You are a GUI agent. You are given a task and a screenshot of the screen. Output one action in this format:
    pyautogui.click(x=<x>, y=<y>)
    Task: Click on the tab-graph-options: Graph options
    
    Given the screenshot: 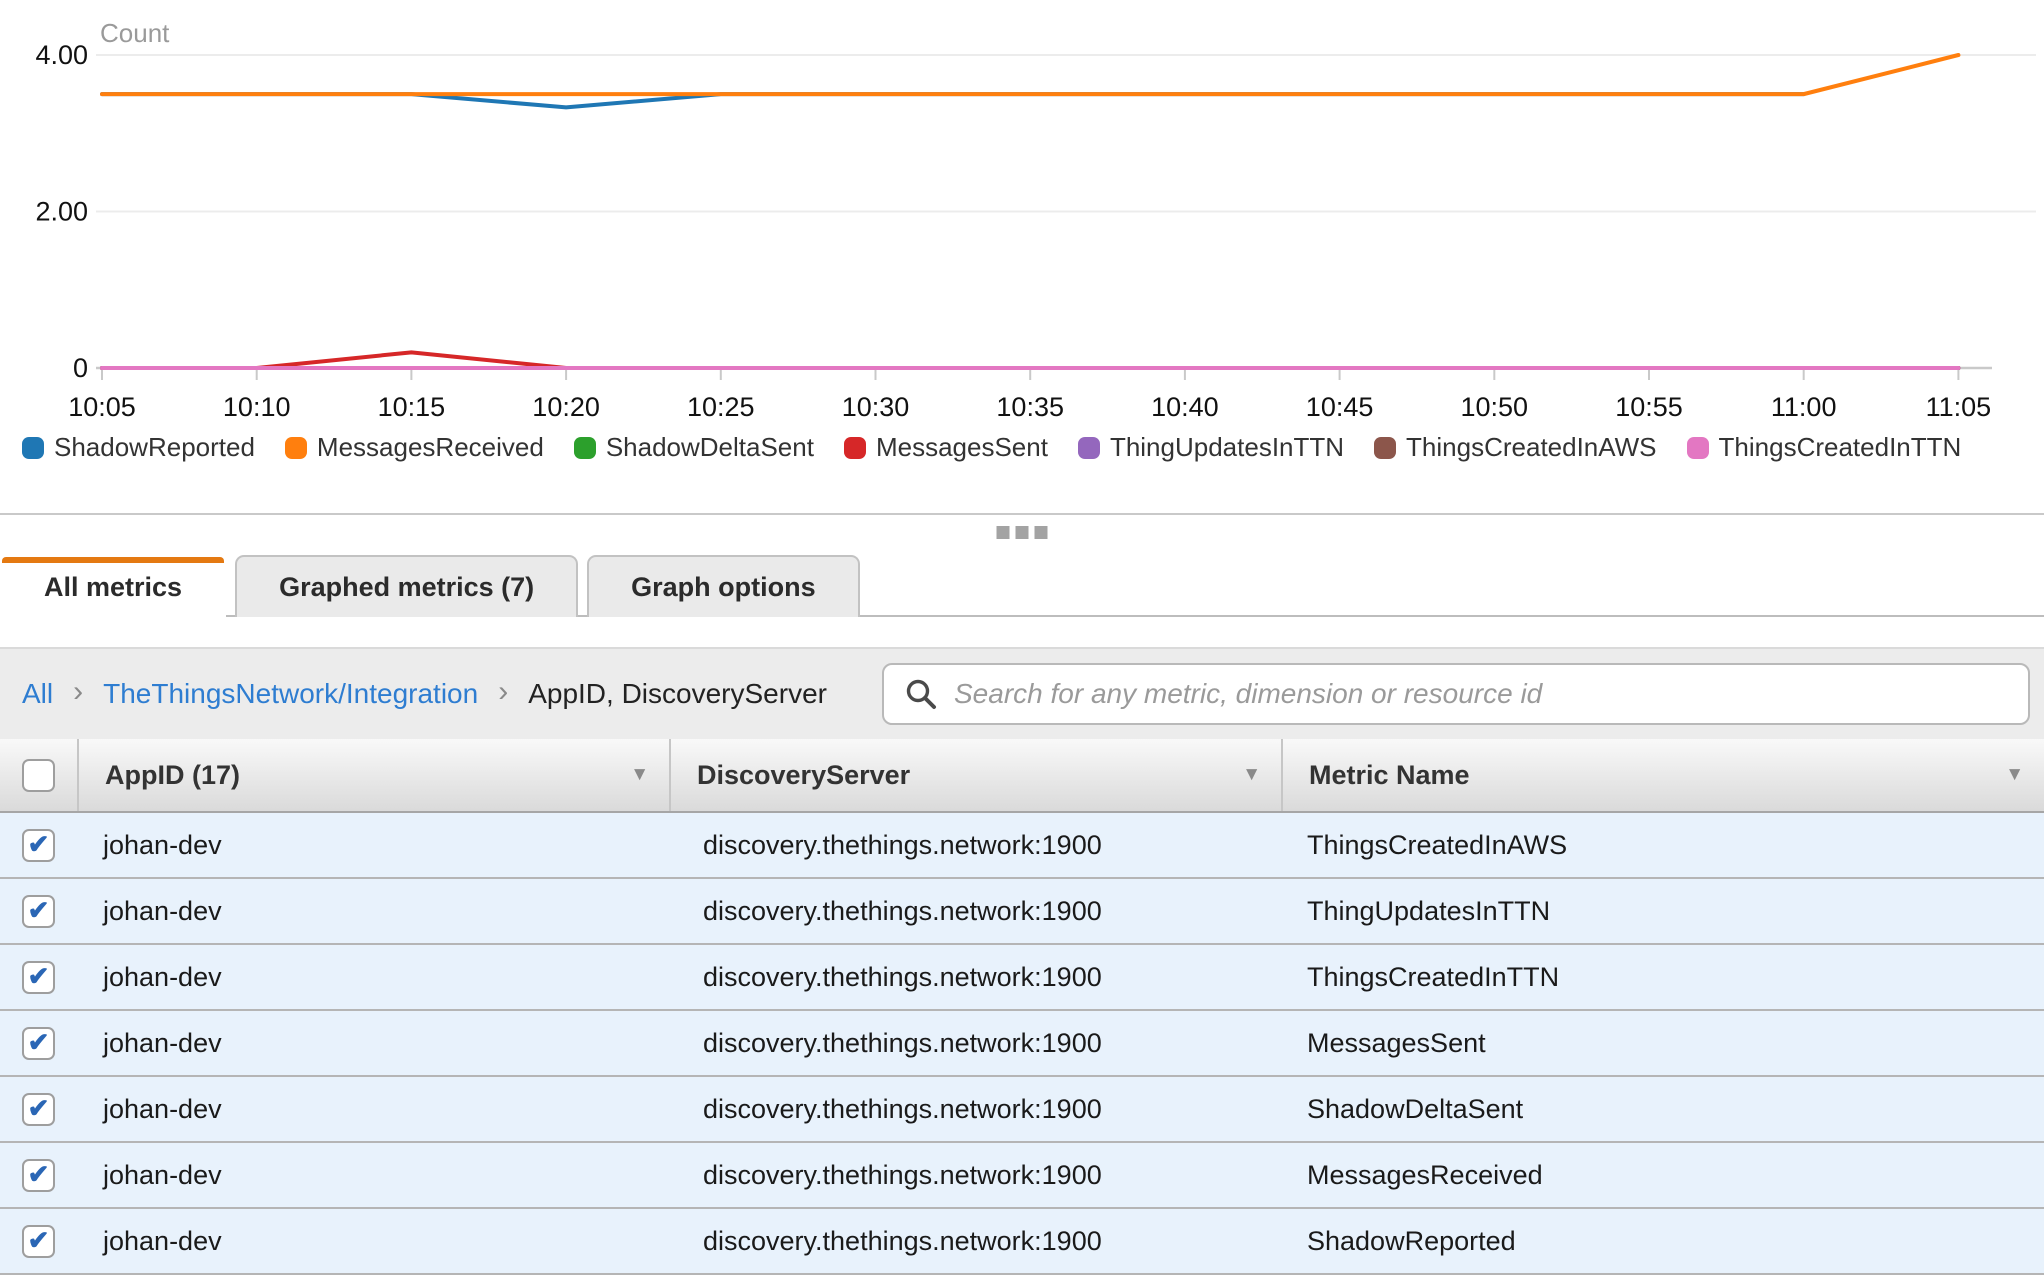 What is the action you would take?
    pyautogui.click(x=723, y=586)
    